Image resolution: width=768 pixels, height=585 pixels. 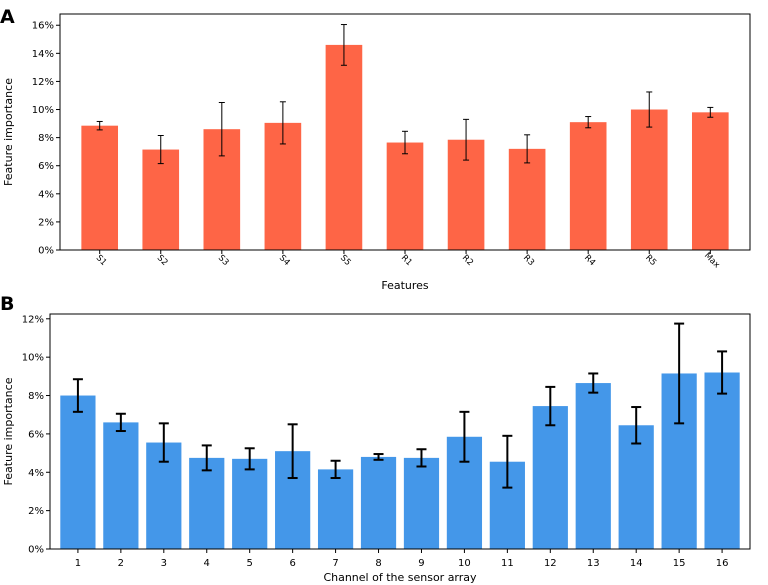 What do you see at coordinates (292, 563) in the screenshot?
I see `x-tick-label: 6` at bounding box center [292, 563].